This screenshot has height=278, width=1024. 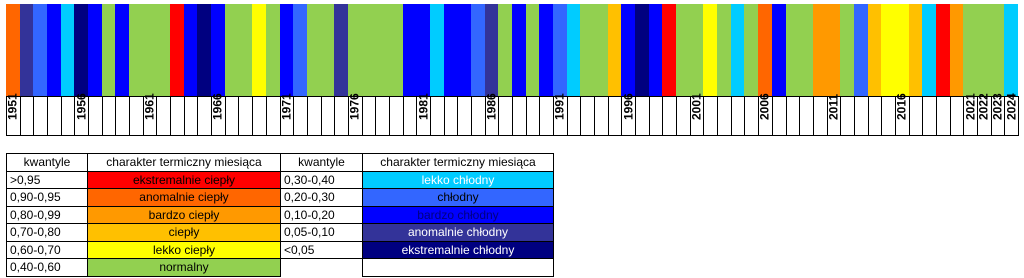 What do you see at coordinates (149, 106) in the screenshot?
I see `year-label: 1961` at bounding box center [149, 106].